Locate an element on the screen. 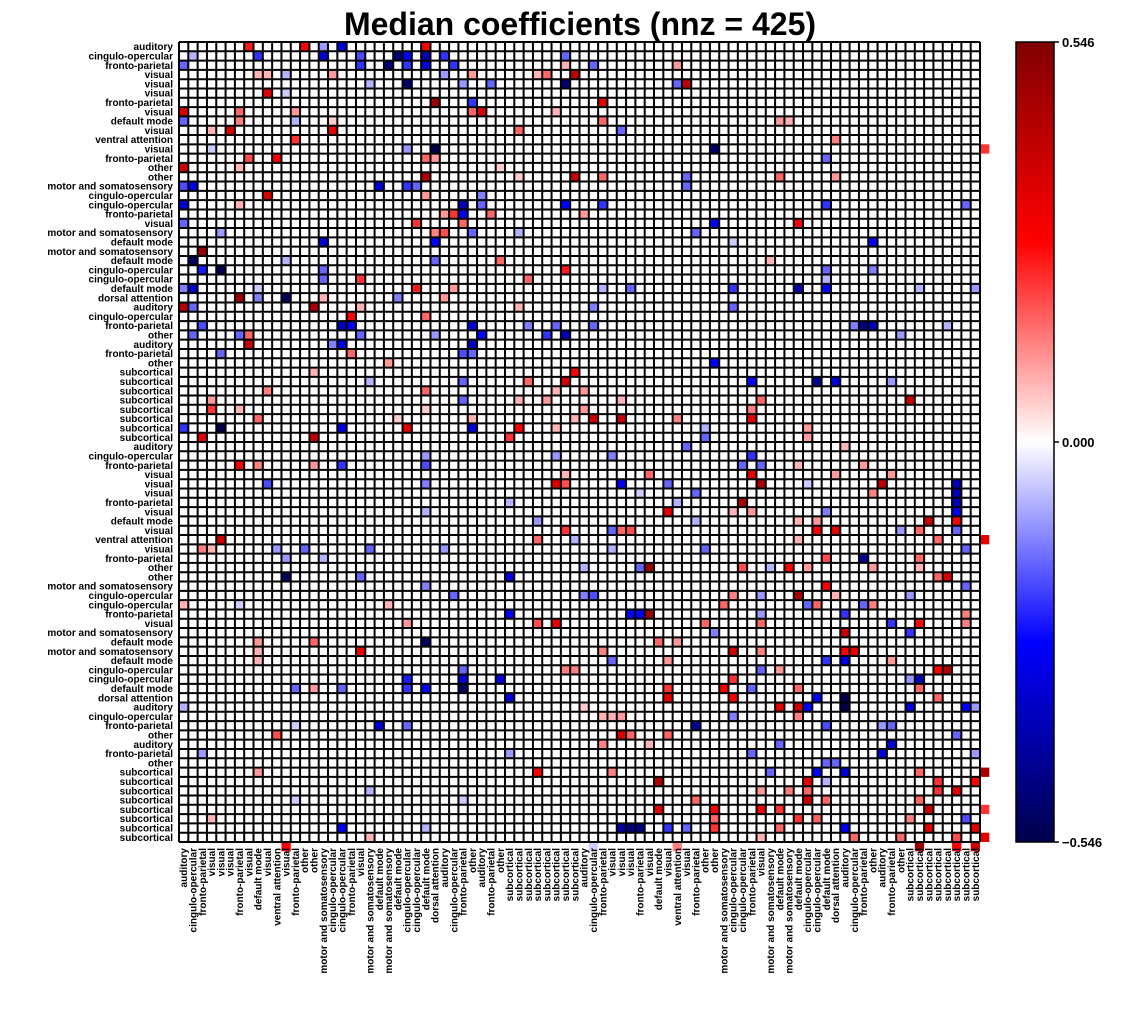  column-label: motor and somatosensory is located at coordinates (324, 911).